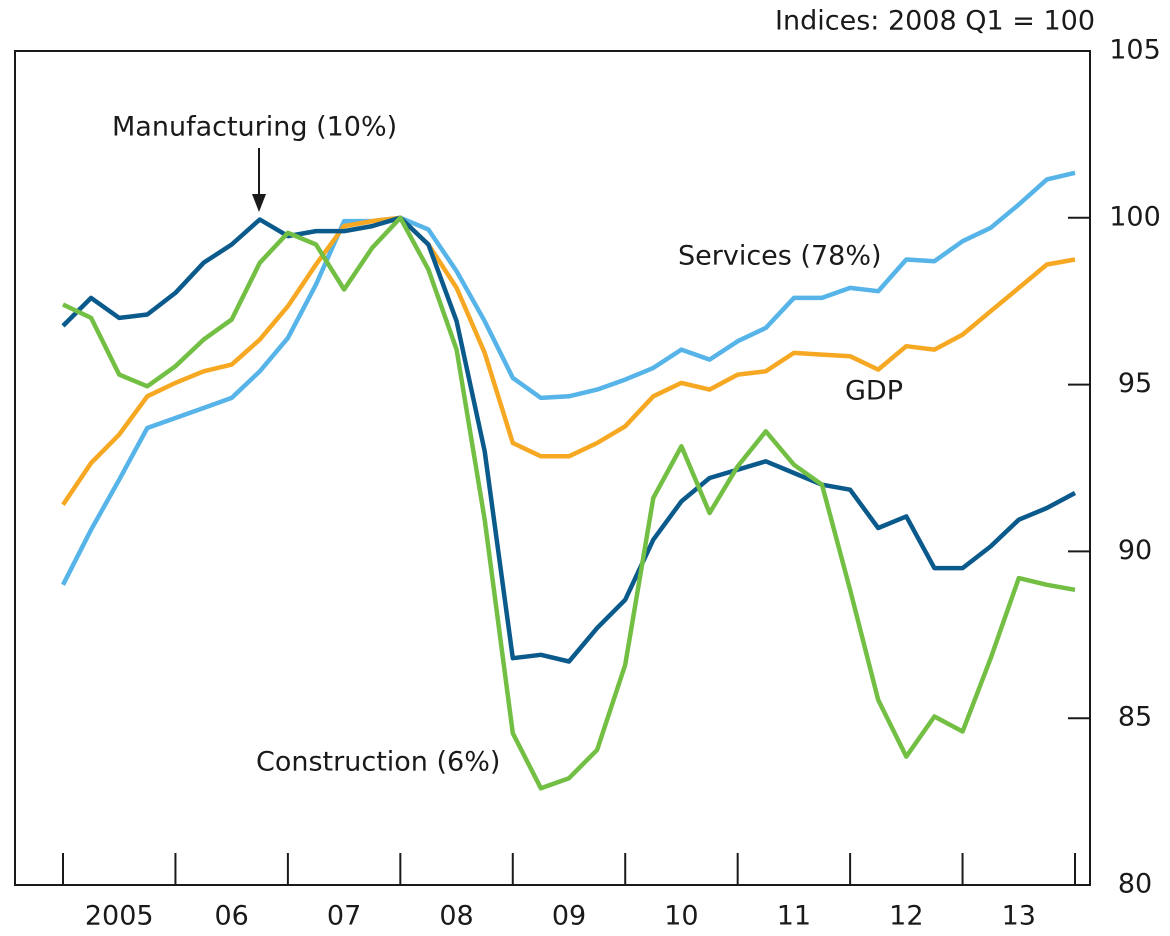 This screenshot has height=936, width=1170. What do you see at coordinates (1135, 717) in the screenshot?
I see `y-tick-label: 85` at bounding box center [1135, 717].